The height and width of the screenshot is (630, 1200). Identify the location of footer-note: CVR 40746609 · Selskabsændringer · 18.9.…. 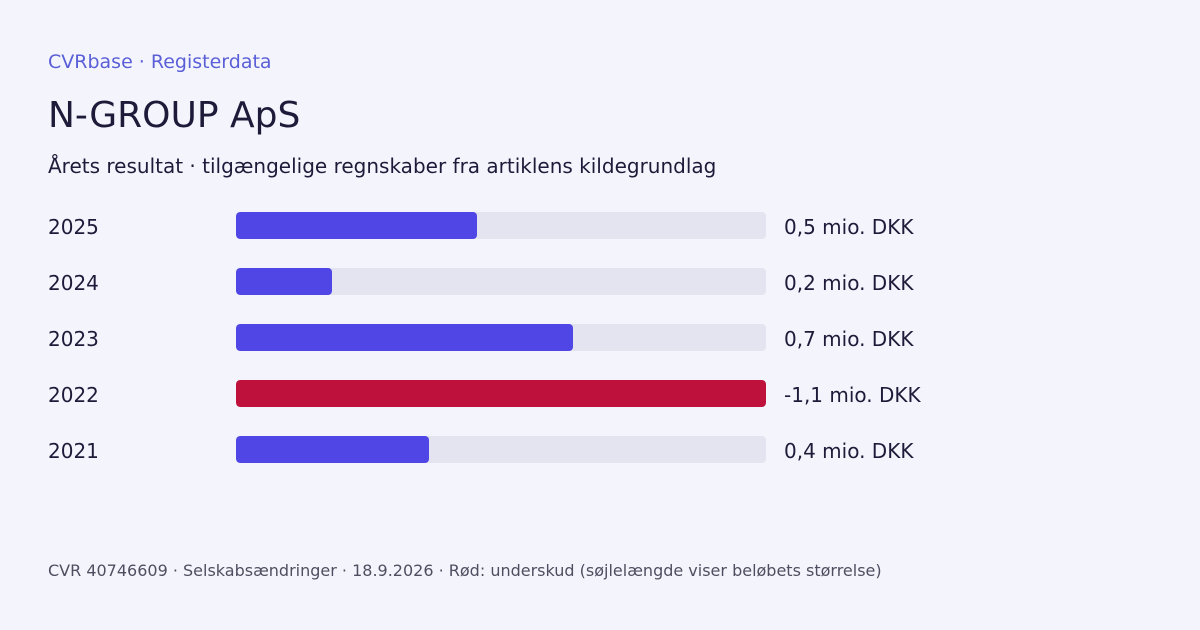
(465, 570).